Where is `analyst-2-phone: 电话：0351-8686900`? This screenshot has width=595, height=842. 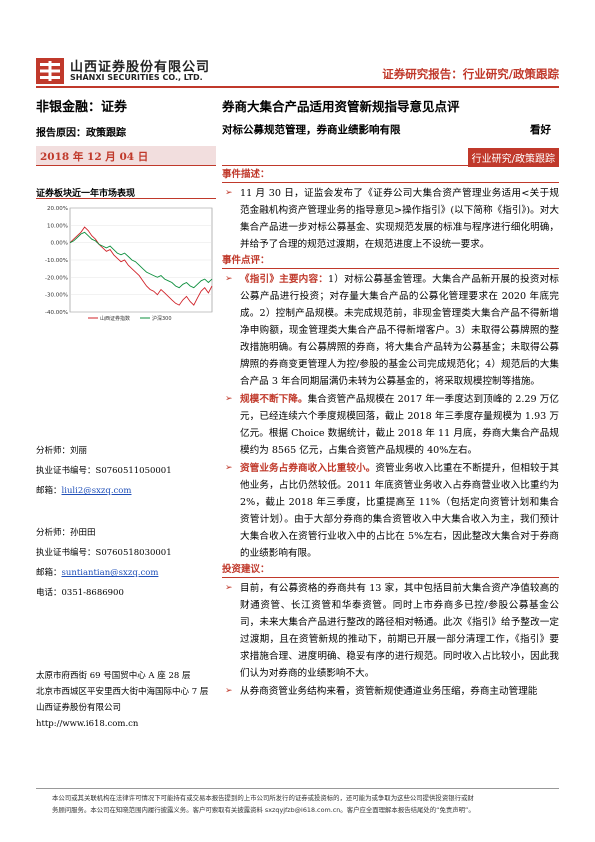
analyst-2-phone: 电话：0351-8686900 is located at coordinates (80, 593).